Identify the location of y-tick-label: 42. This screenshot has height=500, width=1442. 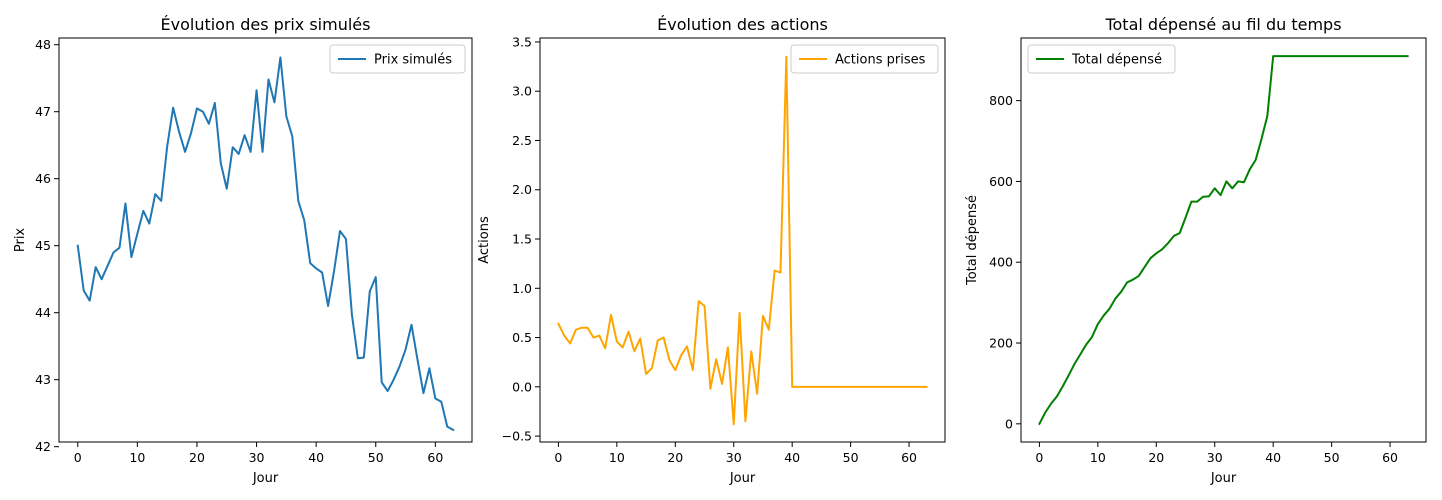
(43, 446).